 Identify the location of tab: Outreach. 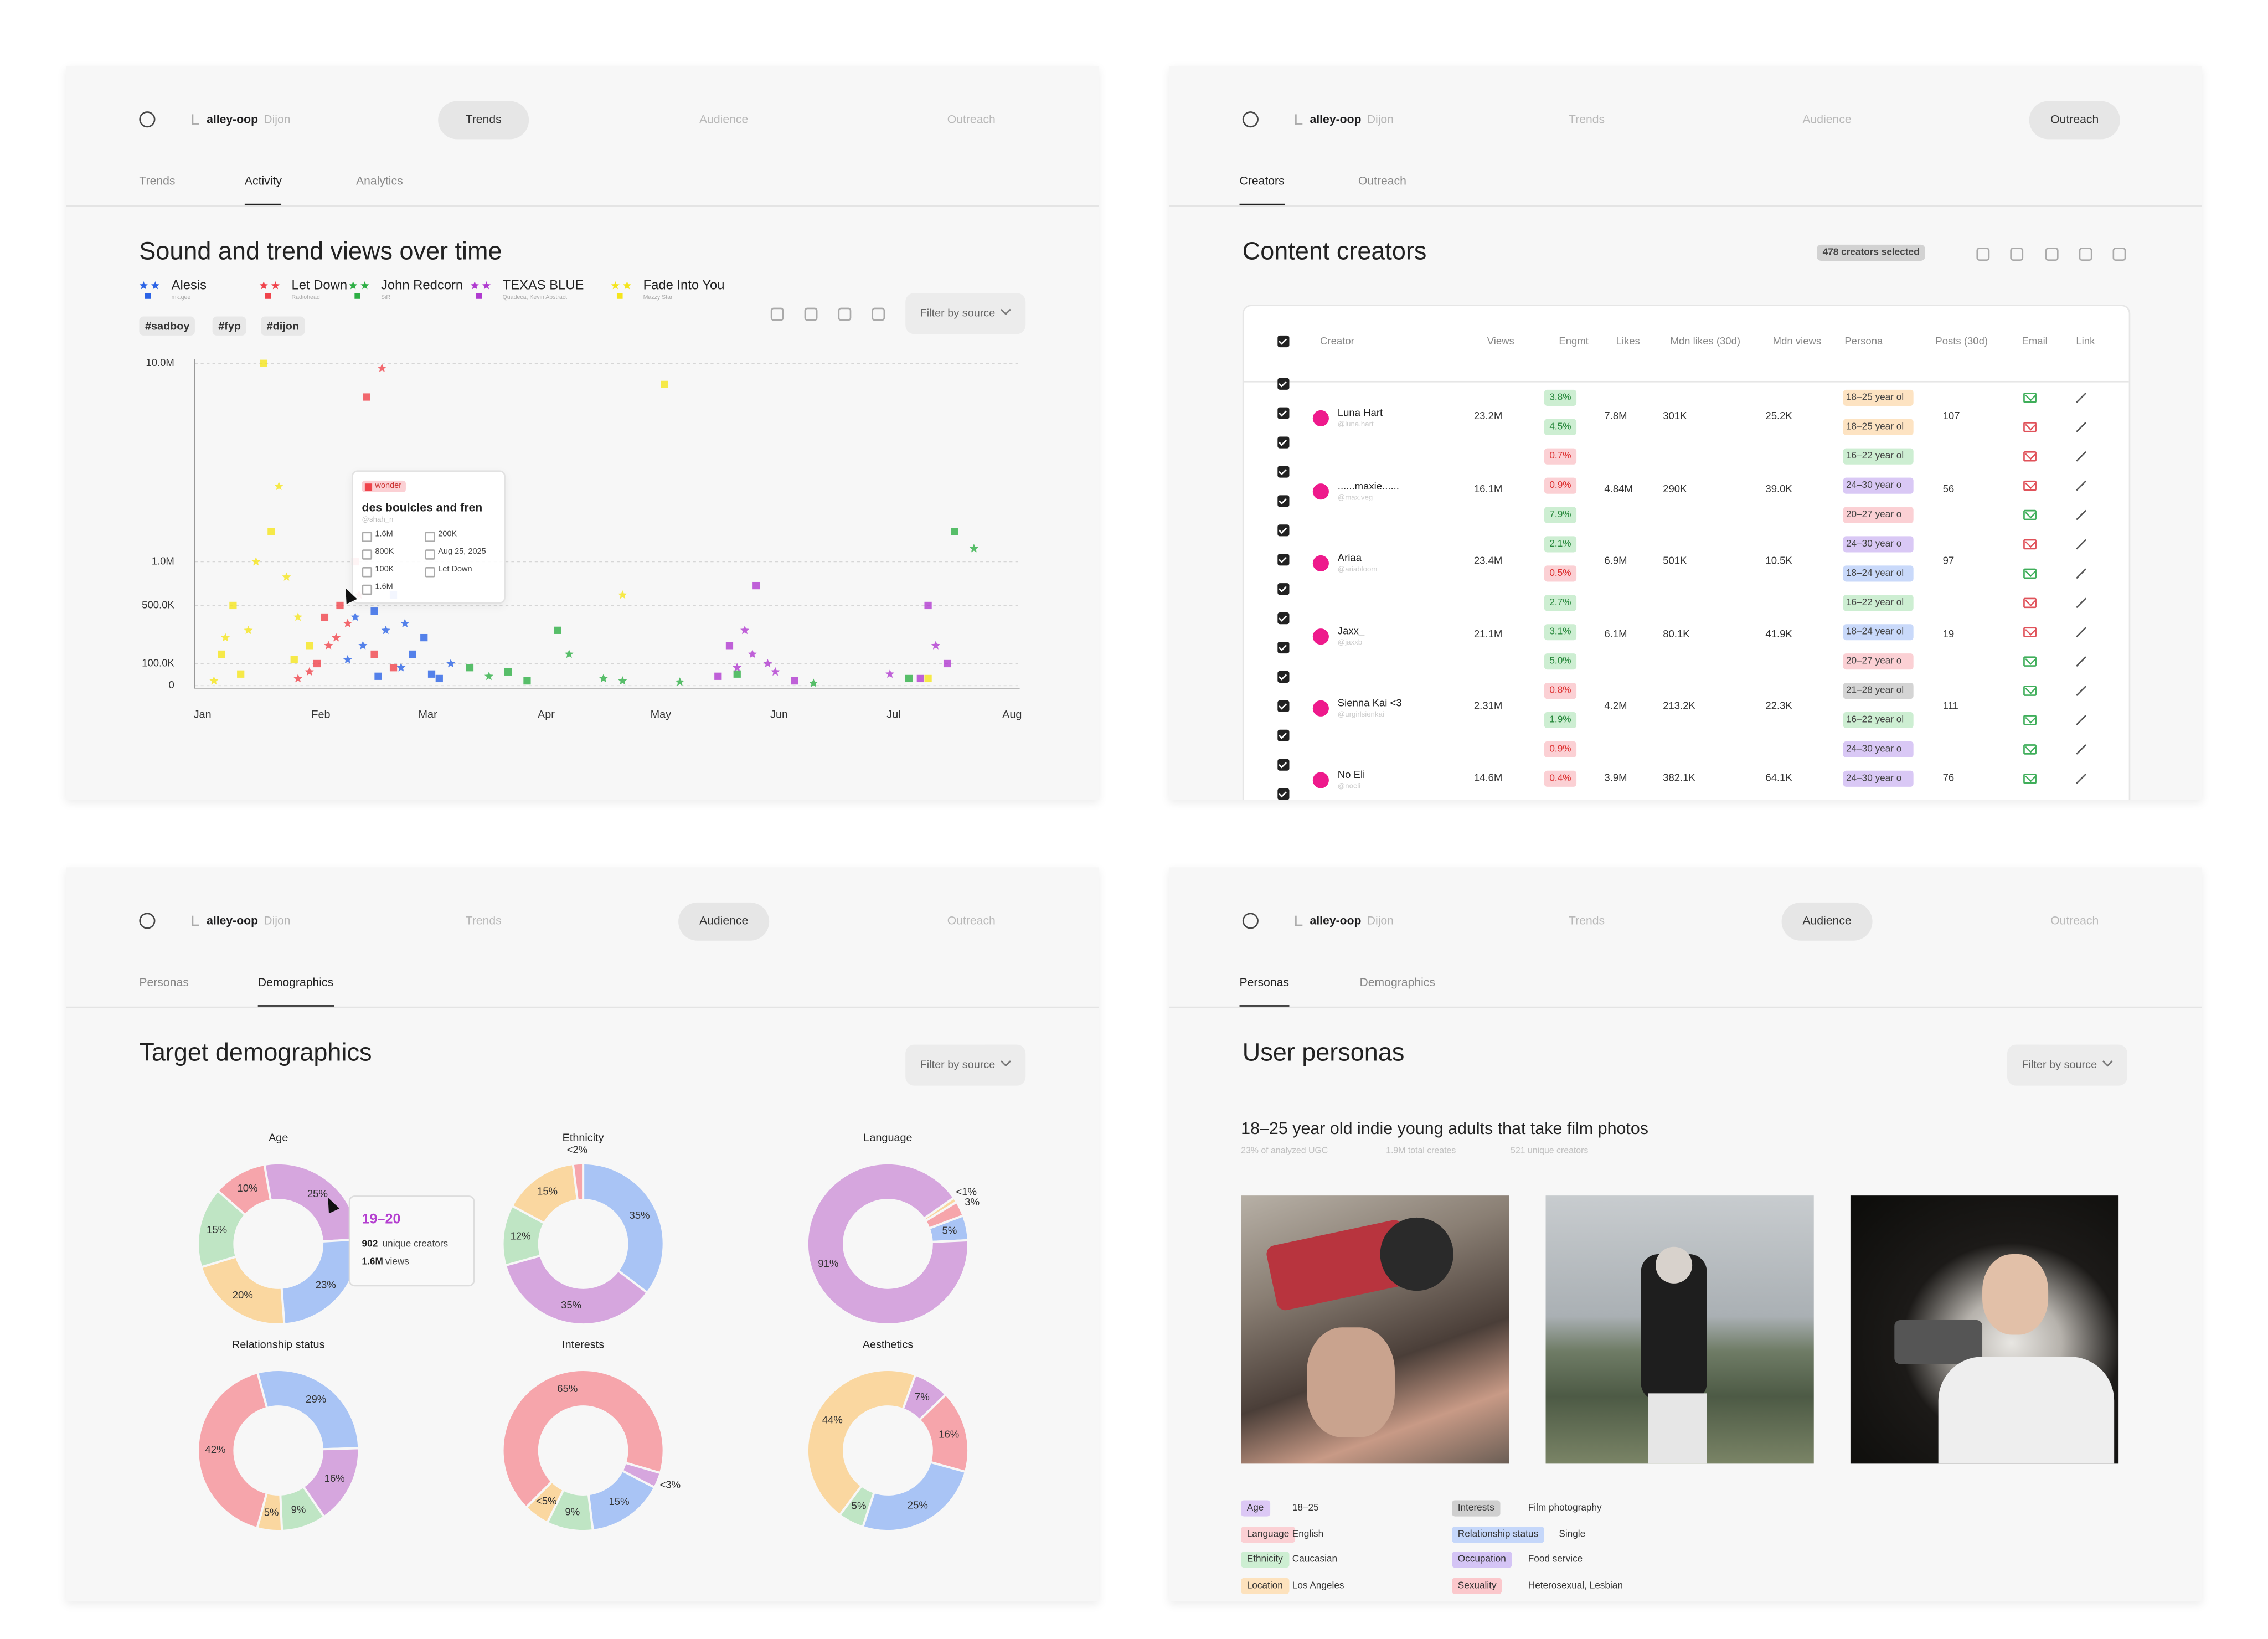
(1382, 181).